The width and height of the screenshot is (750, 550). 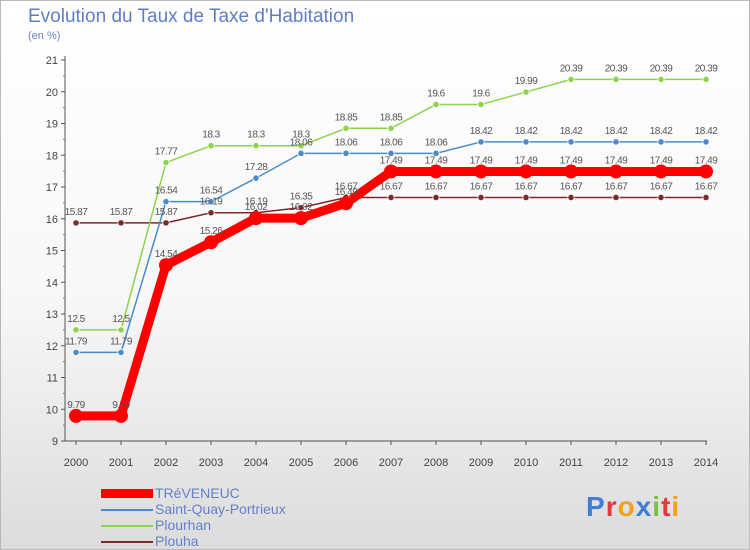 What do you see at coordinates (197, 493) in the screenshot?
I see `legend-label: TRéVENEUC` at bounding box center [197, 493].